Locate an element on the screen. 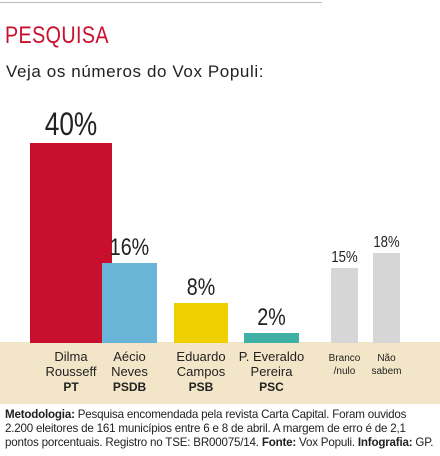 The image size is (440, 456). party-label: PSDB is located at coordinates (130, 387).